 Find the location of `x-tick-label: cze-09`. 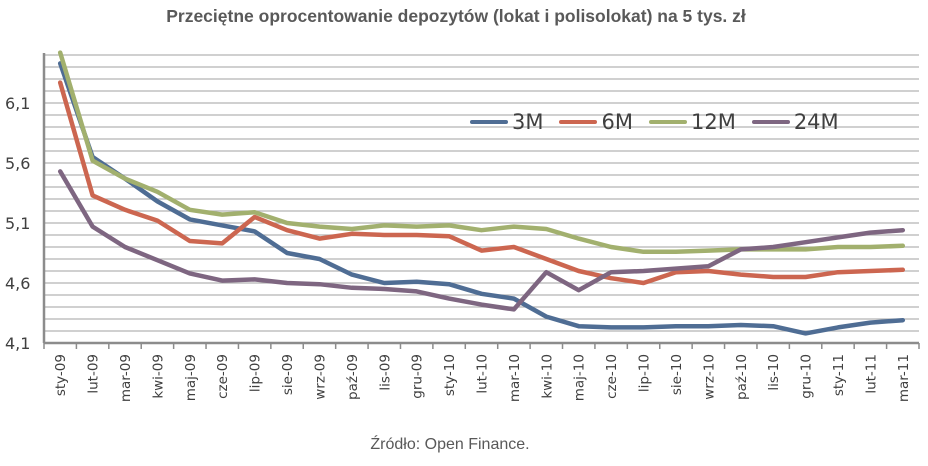

x-tick-label: cze-09 is located at coordinates (223, 376).